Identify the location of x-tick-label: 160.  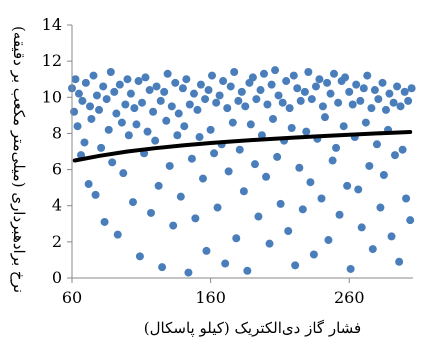
(210, 297).